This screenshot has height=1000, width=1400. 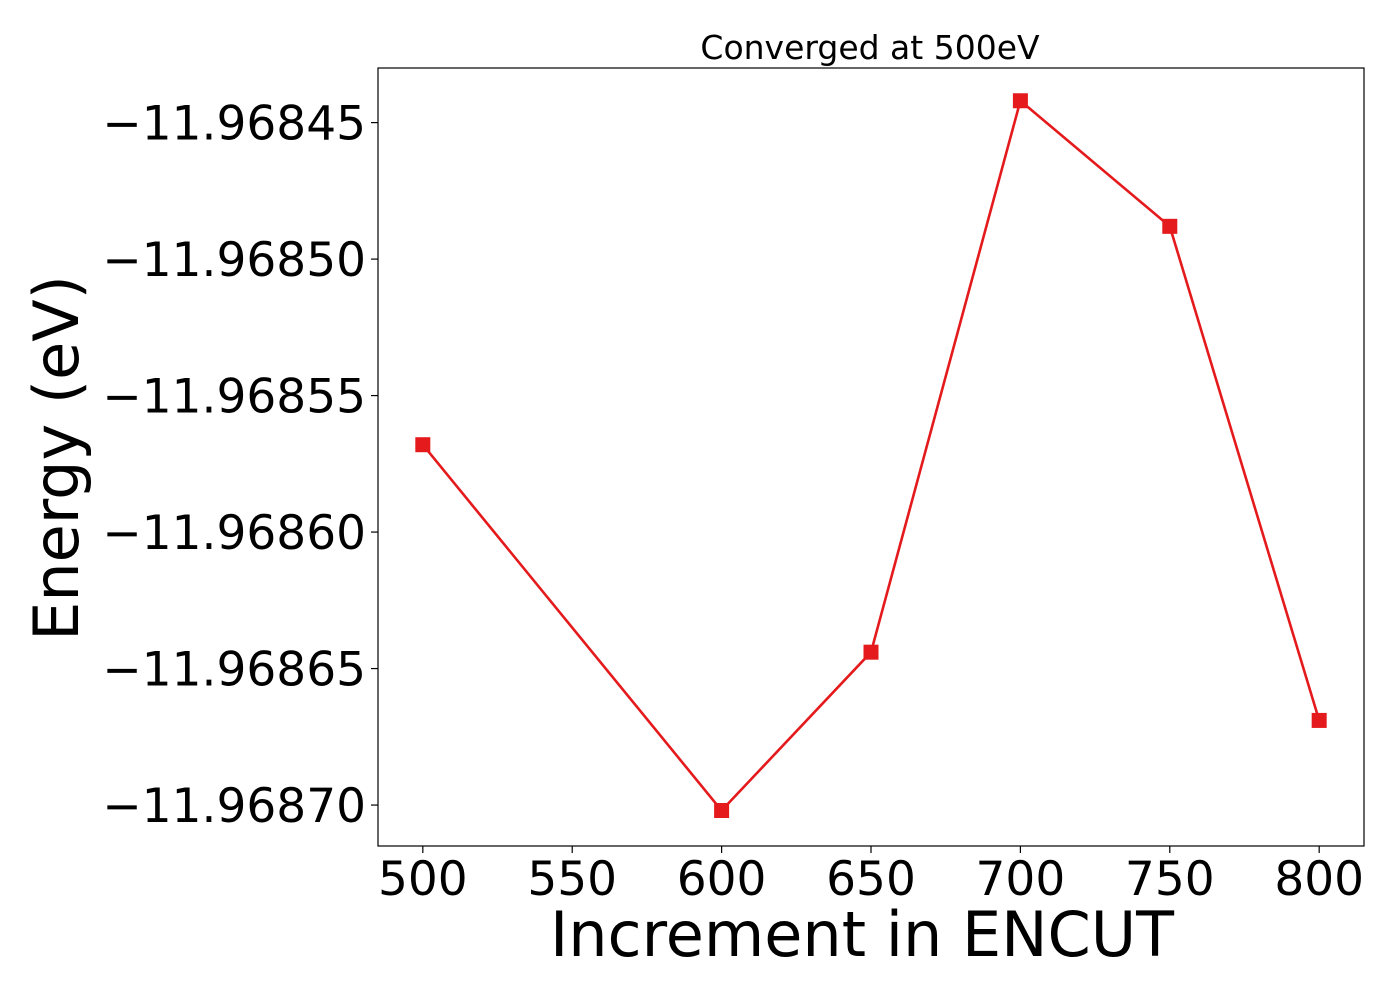 What do you see at coordinates (234, 397) in the screenshot?
I see `y-tick-label-2: −11.96855` at bounding box center [234, 397].